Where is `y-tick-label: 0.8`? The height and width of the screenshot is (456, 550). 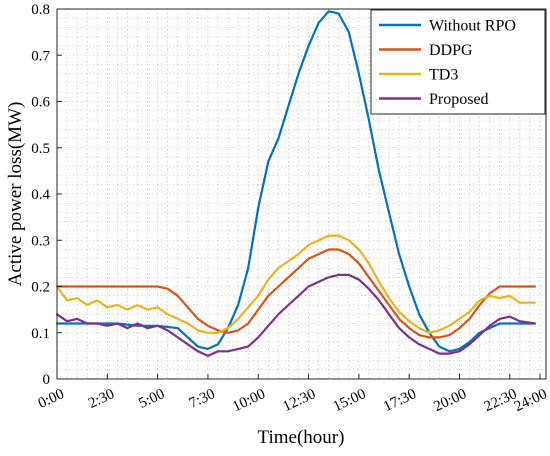
y-tick-label: 0.8 is located at coordinates (40, 10).